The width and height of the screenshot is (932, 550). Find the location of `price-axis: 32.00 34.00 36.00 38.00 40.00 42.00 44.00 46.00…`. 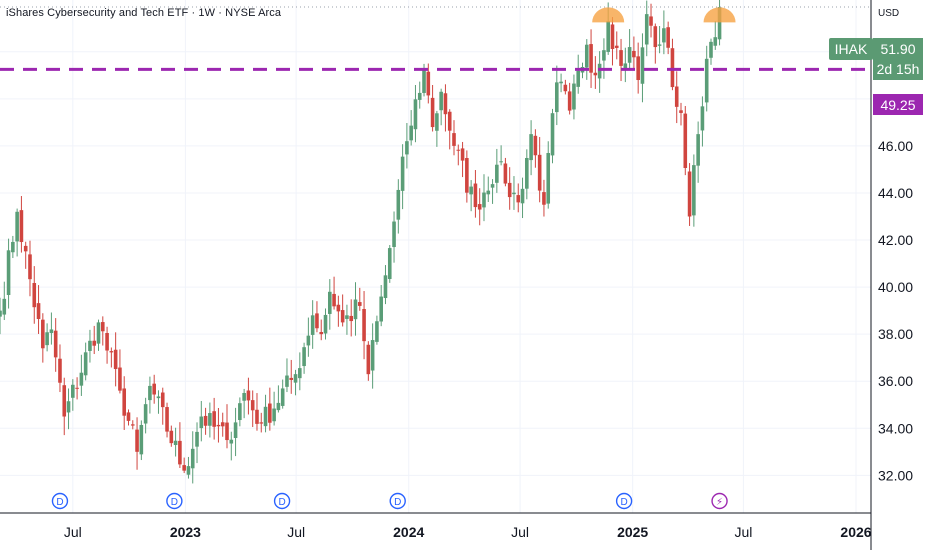

price-axis: 32.00 34.00 36.00 38.00 40.00 42.00 44.00 46.00… is located at coordinates (895, 264).